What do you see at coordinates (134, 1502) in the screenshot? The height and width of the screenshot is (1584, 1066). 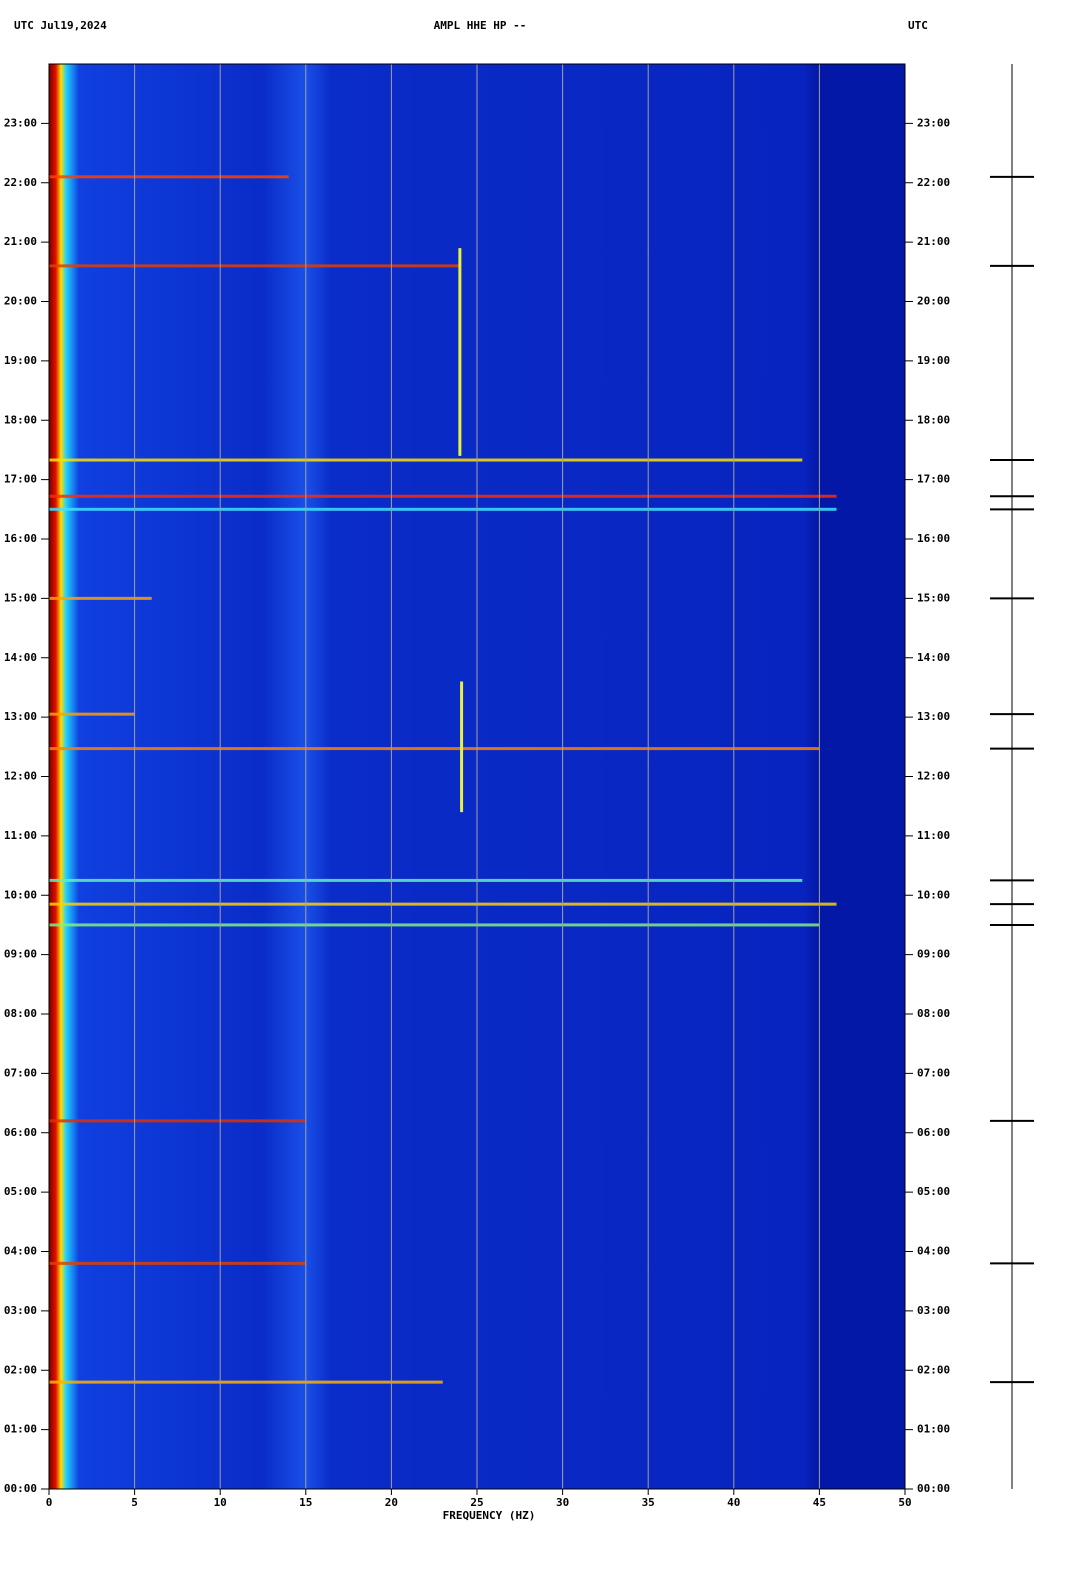 I see `x-tick-label: 5` at bounding box center [134, 1502].